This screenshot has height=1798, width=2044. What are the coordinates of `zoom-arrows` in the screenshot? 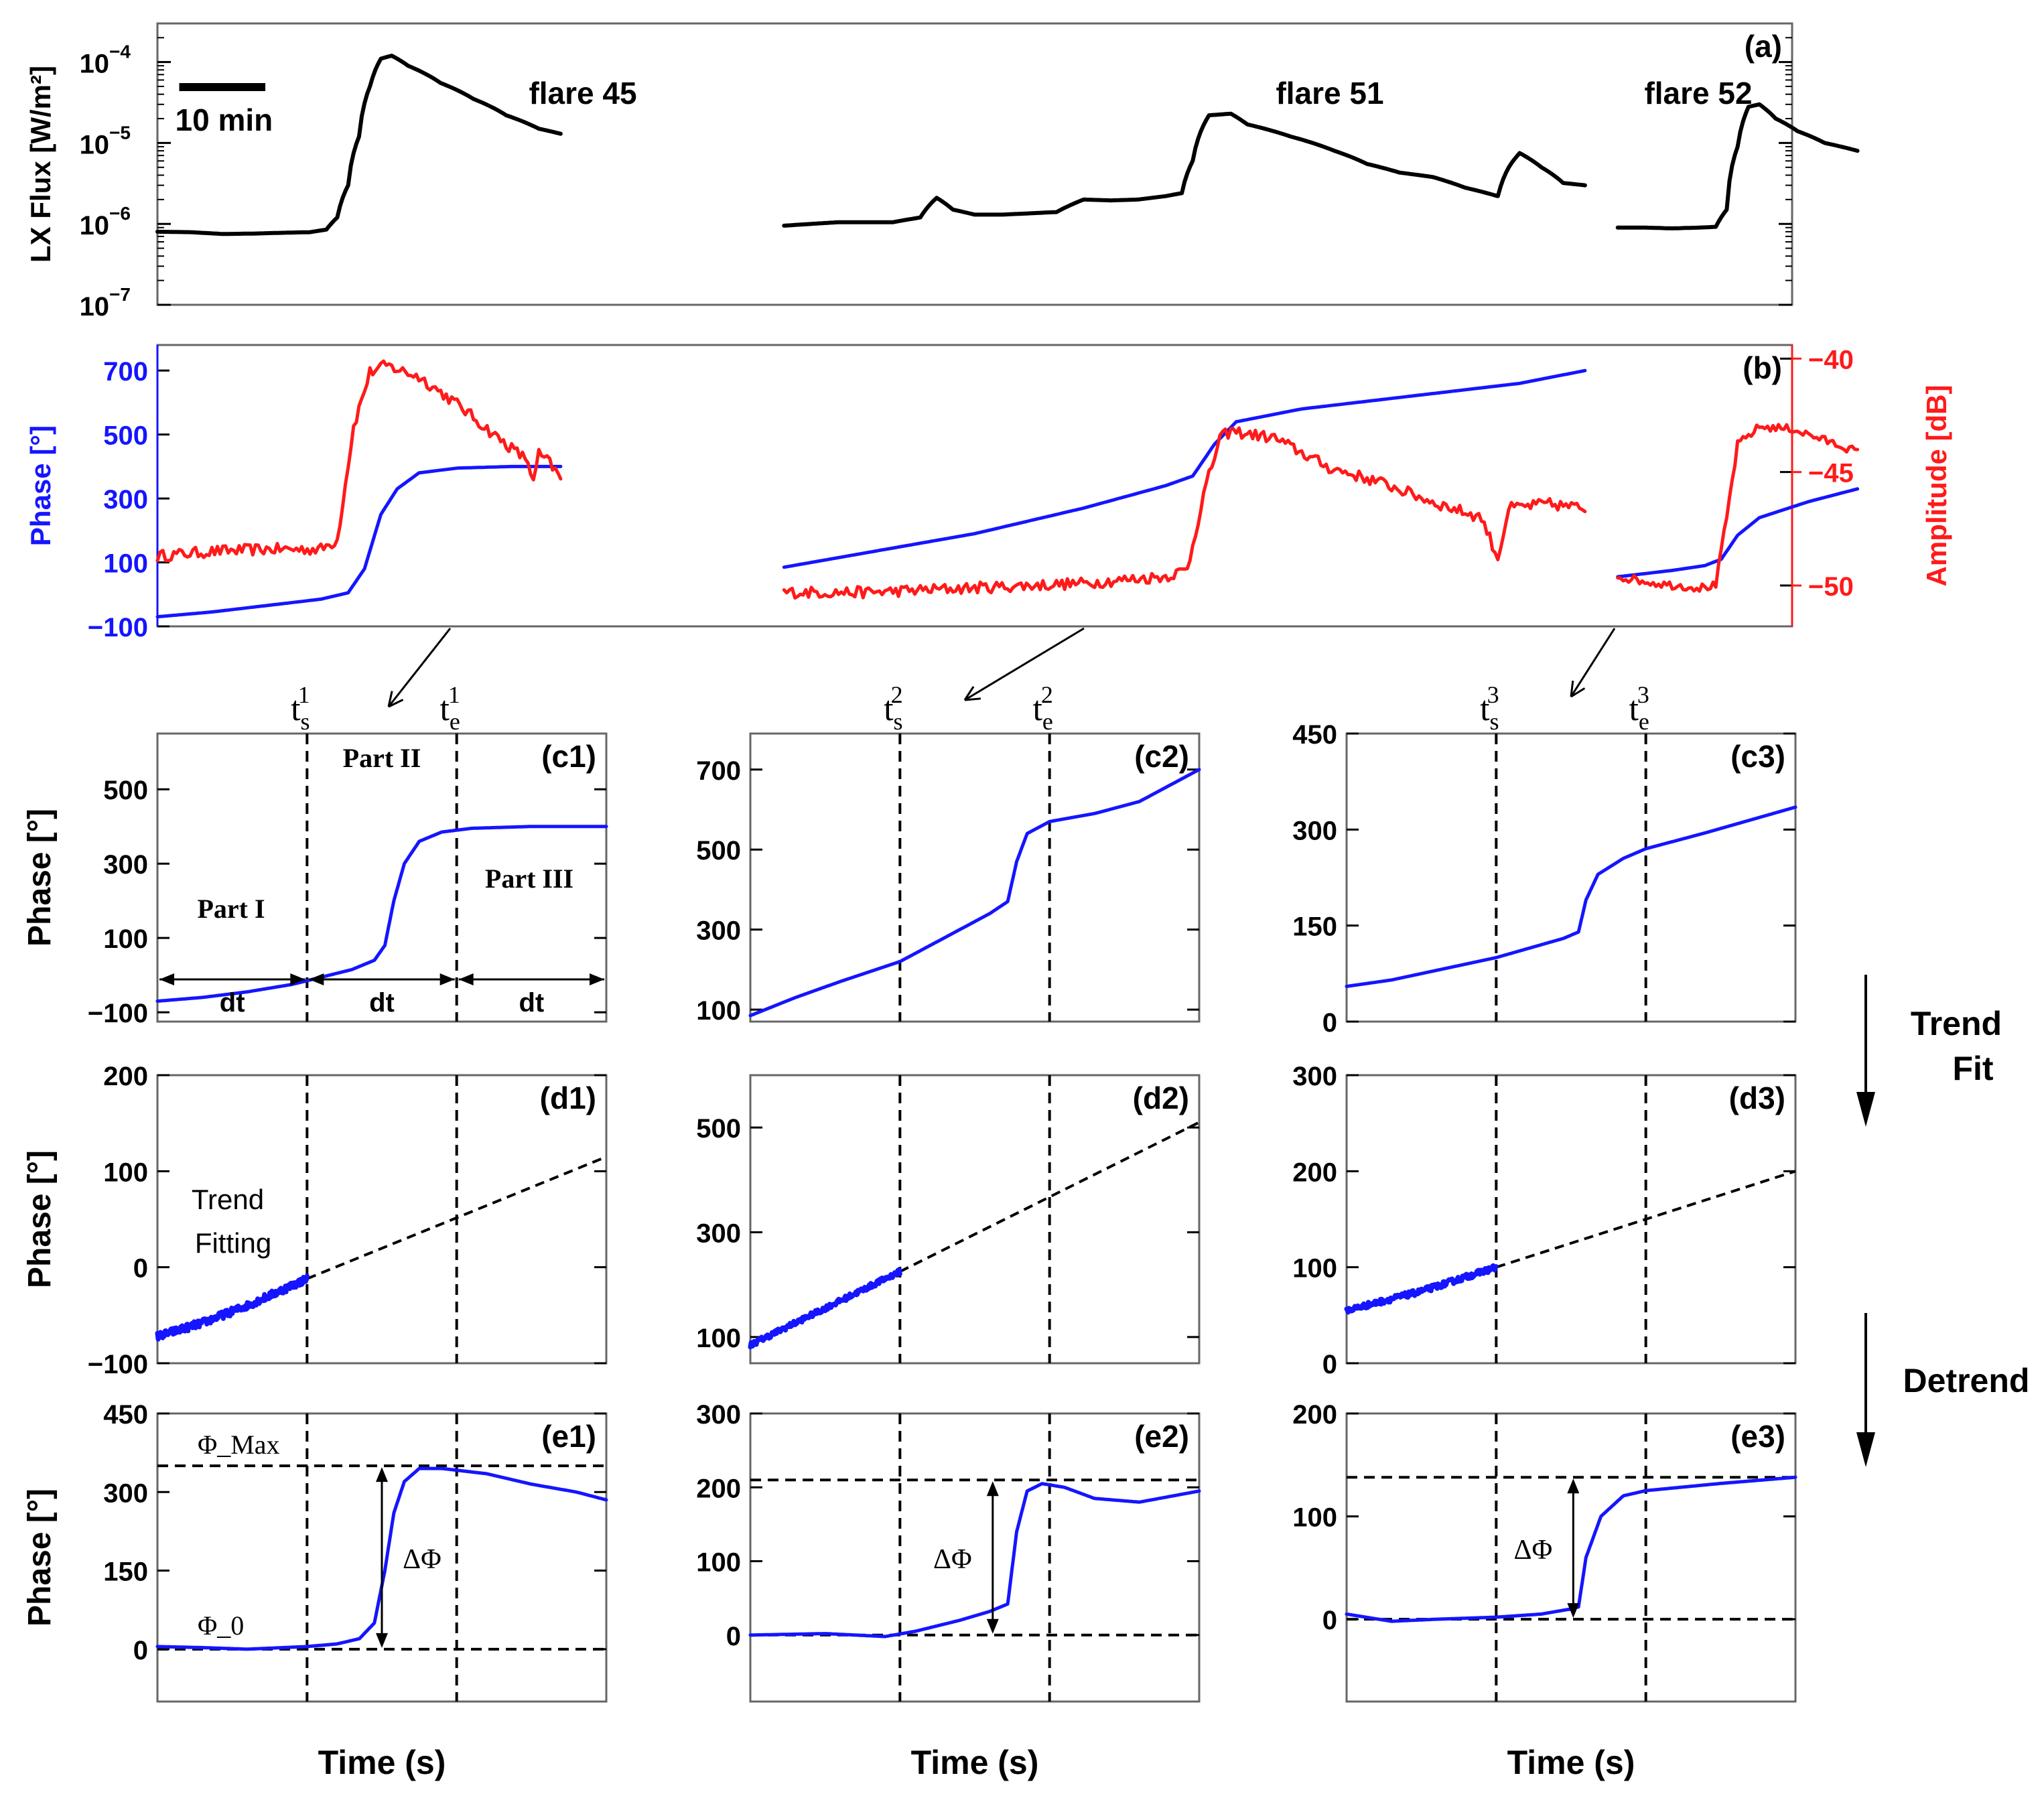 It's located at (1001, 667).